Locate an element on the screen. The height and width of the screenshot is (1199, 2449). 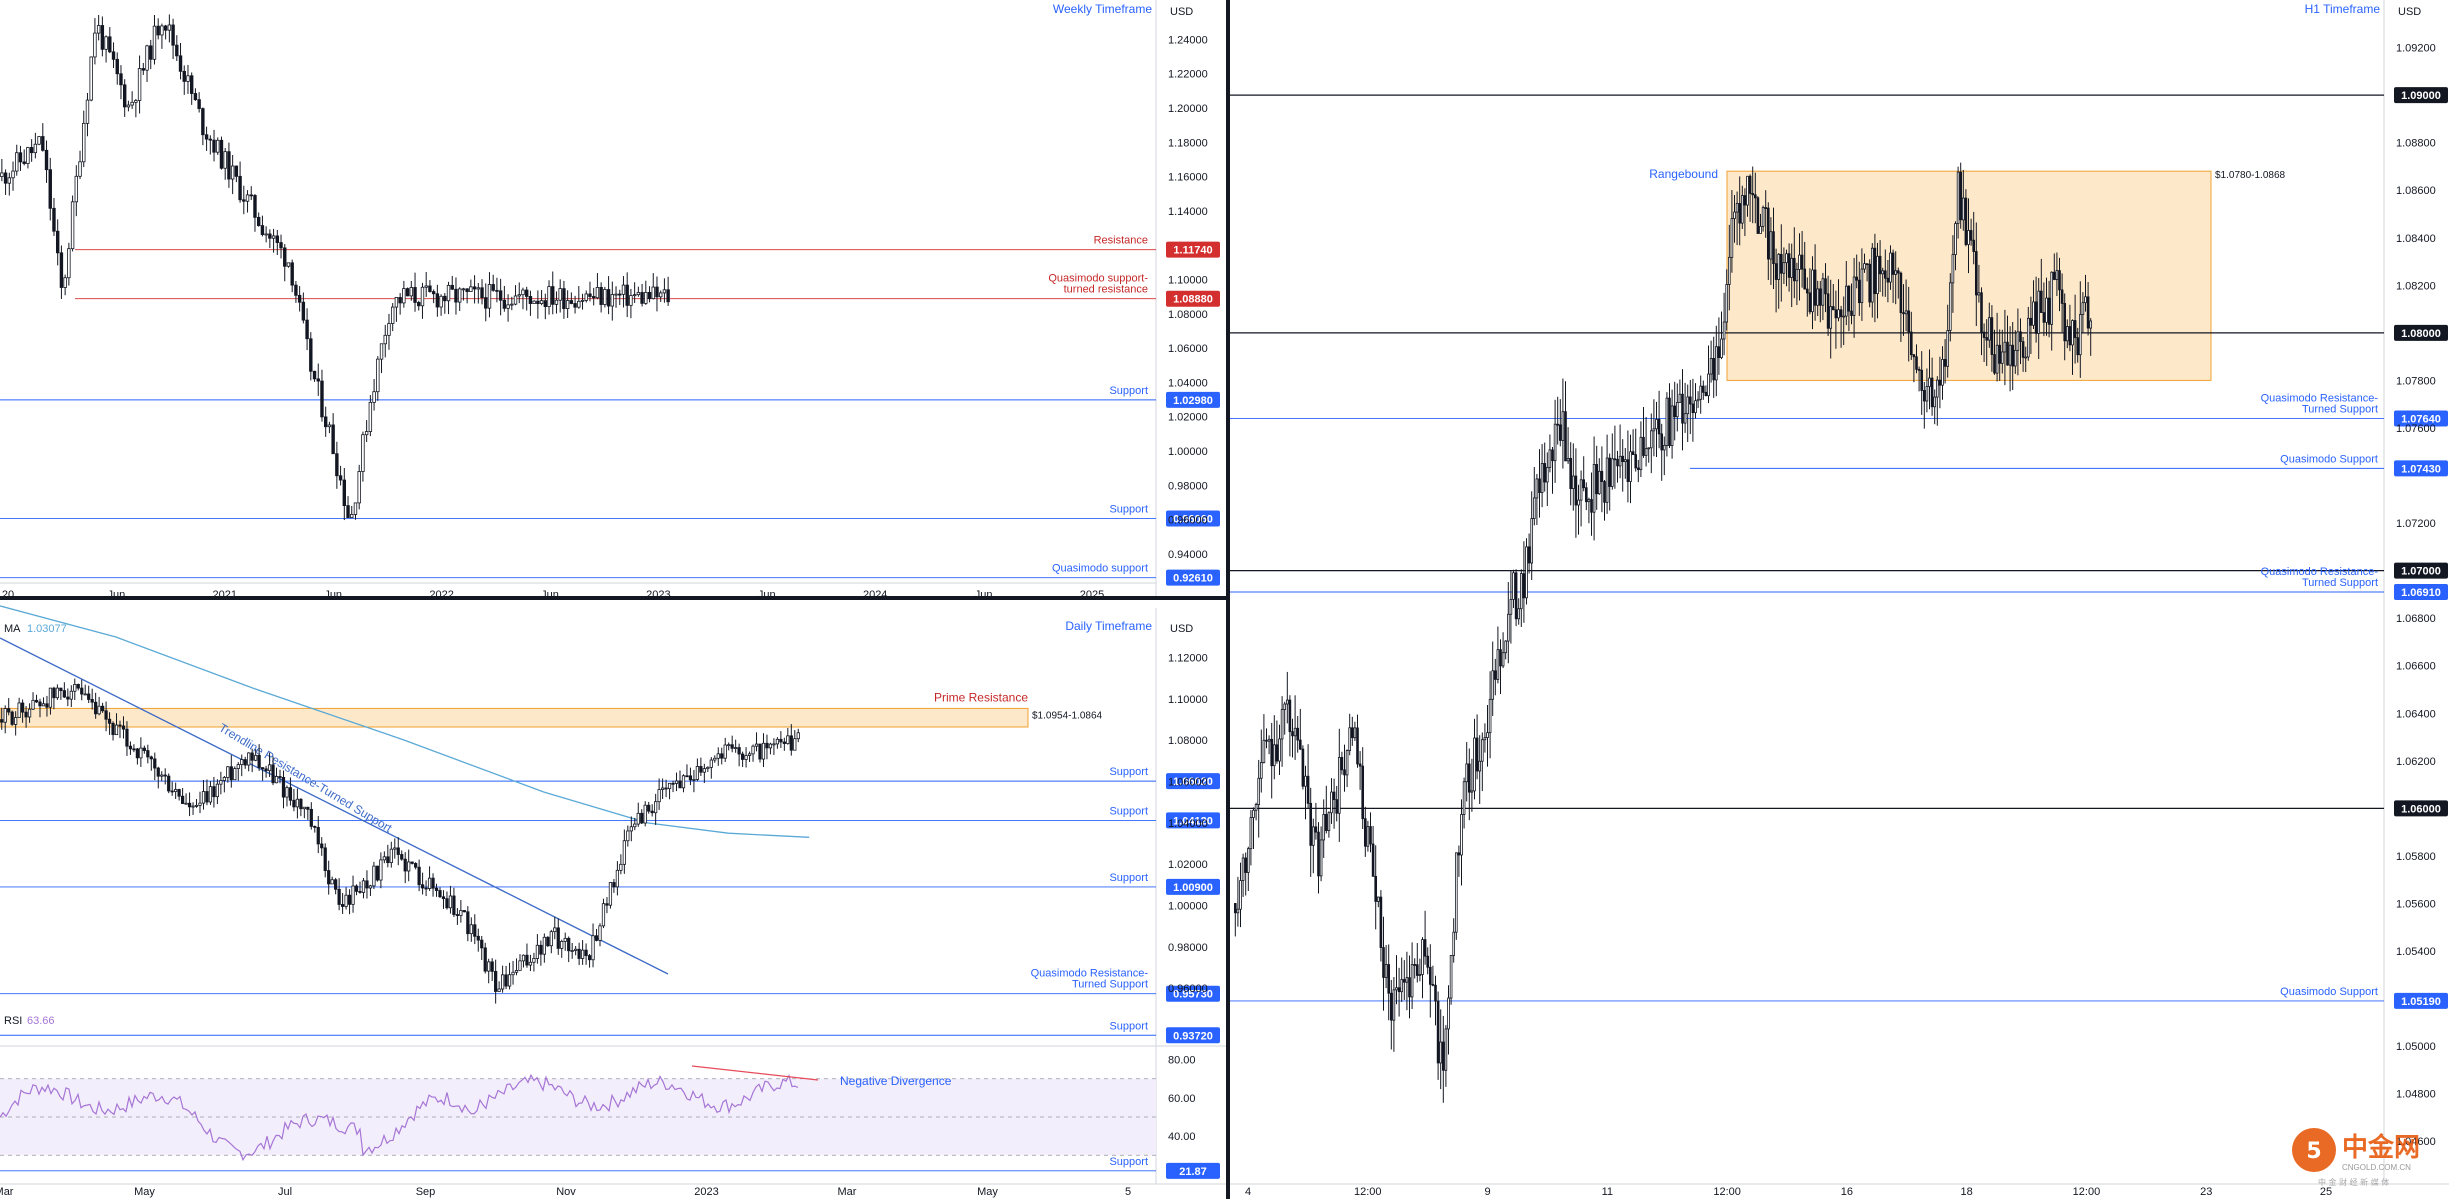
layout-divider-vertical is located at coordinates (1228, 599).